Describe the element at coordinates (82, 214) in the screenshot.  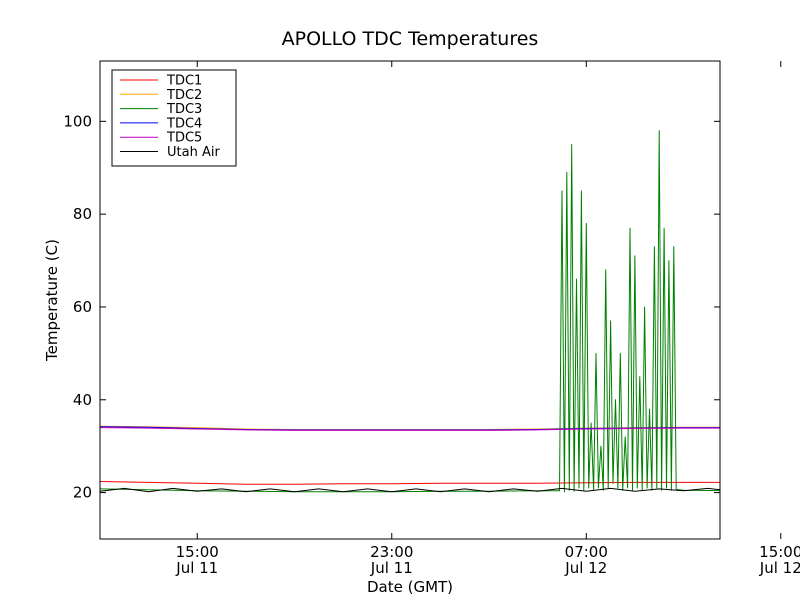
I see `y-tick-label: 80` at that location.